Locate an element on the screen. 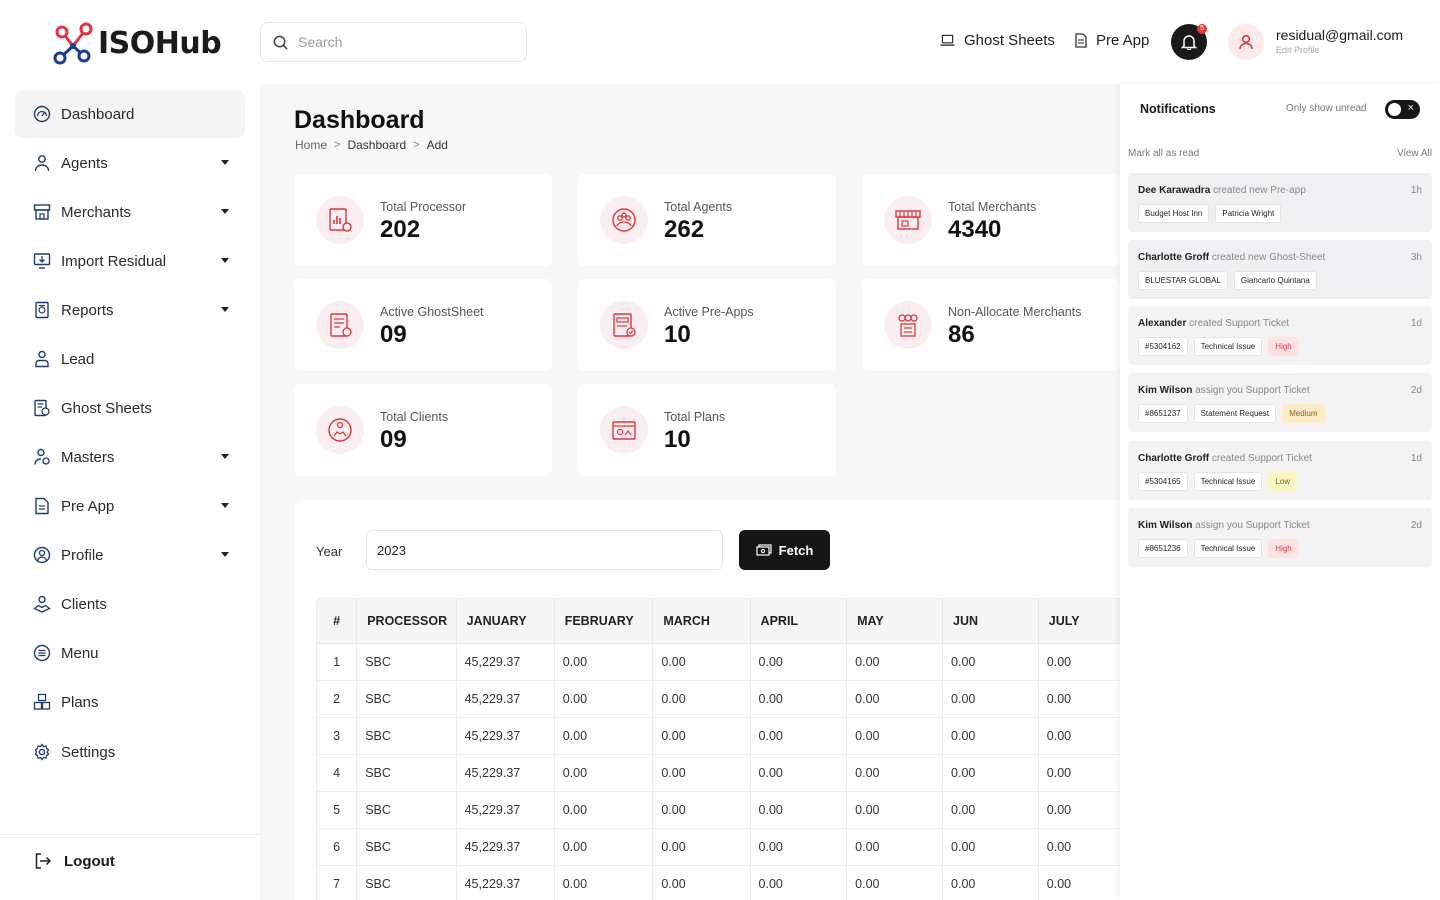  breadcrumb-current: Add is located at coordinates (437, 145).